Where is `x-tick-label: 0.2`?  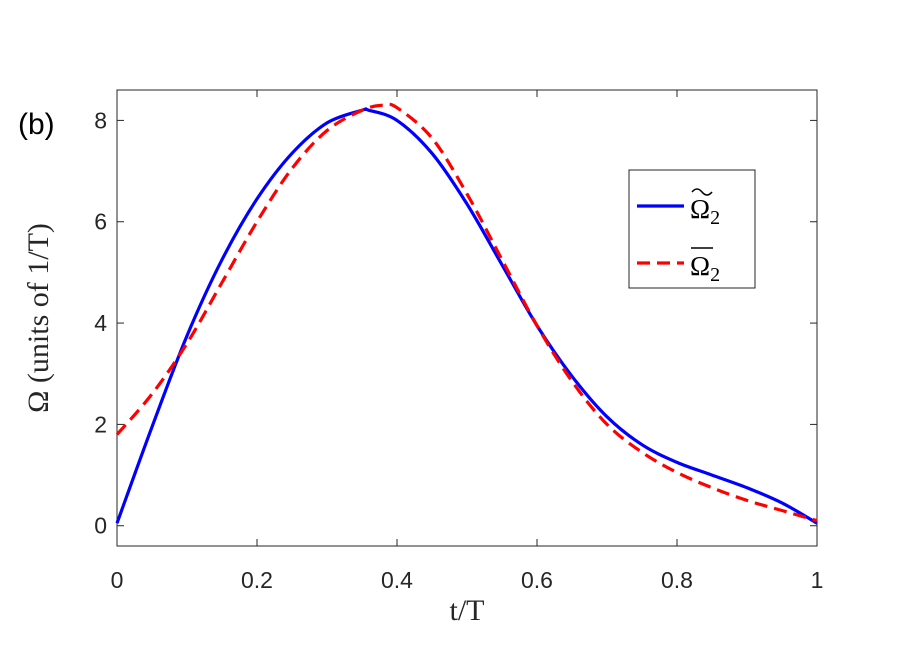 x-tick-label: 0.2 is located at coordinates (257, 580).